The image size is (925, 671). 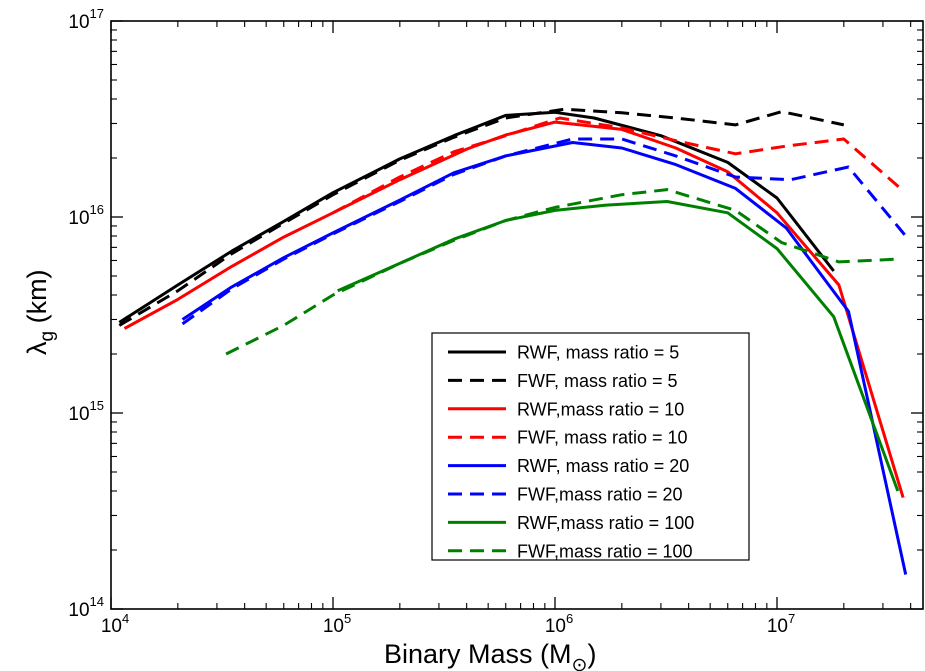 I want to click on legend-label-5: RWF, mass ratio = 20, so click(x=603, y=466).